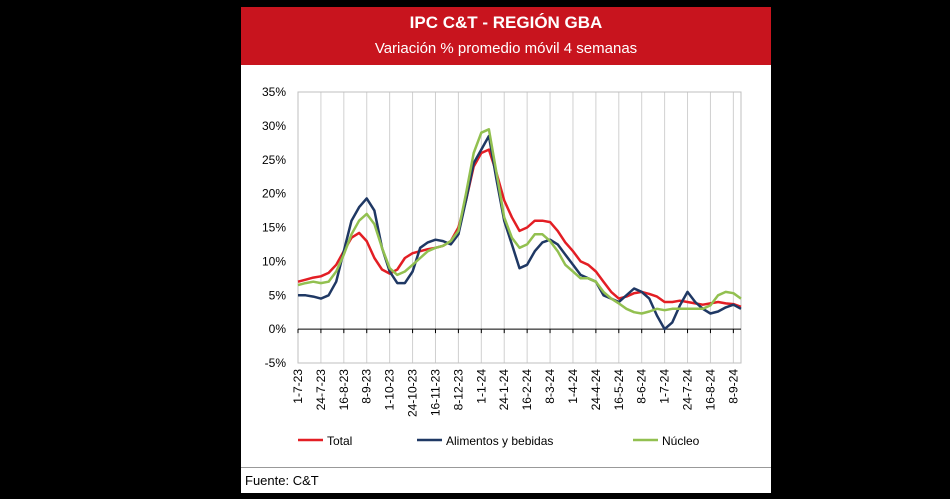  Describe the element at coordinates (339, 441) in the screenshot. I see `legend-label: Total` at that location.